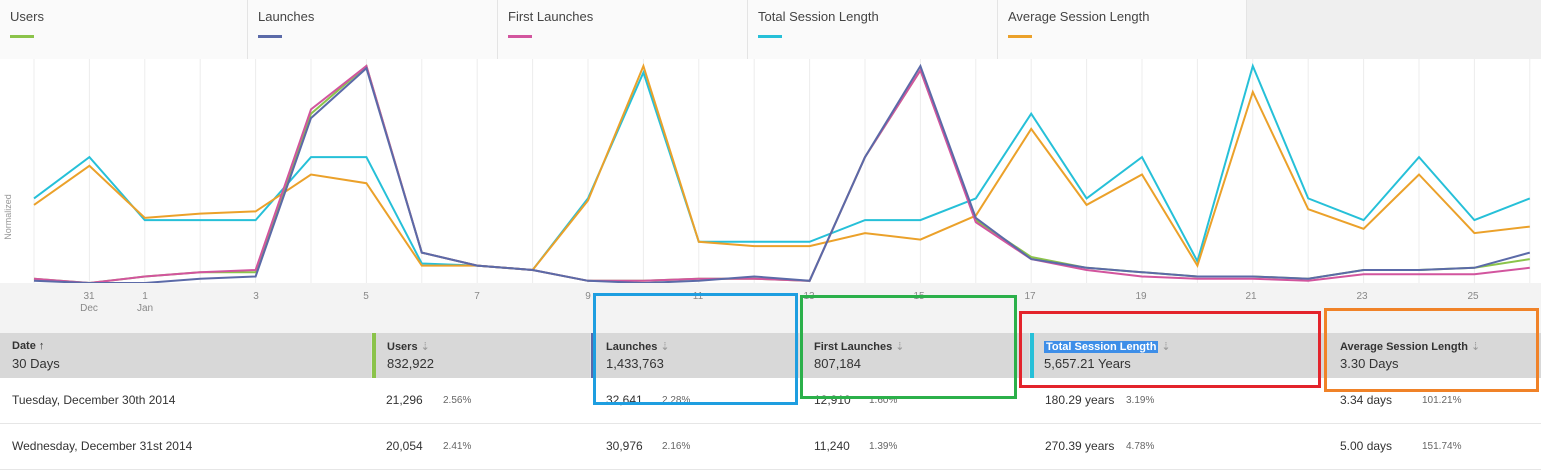 The image size is (1541, 470). What do you see at coordinates (410, 363) in the screenshot?
I see `column-total: 832,922` at bounding box center [410, 363].